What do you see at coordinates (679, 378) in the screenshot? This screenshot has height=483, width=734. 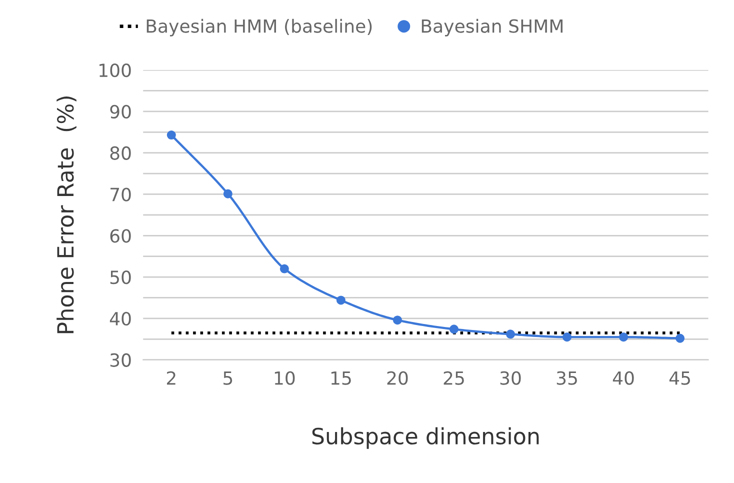 I see `x-tick-label: 45` at bounding box center [679, 378].